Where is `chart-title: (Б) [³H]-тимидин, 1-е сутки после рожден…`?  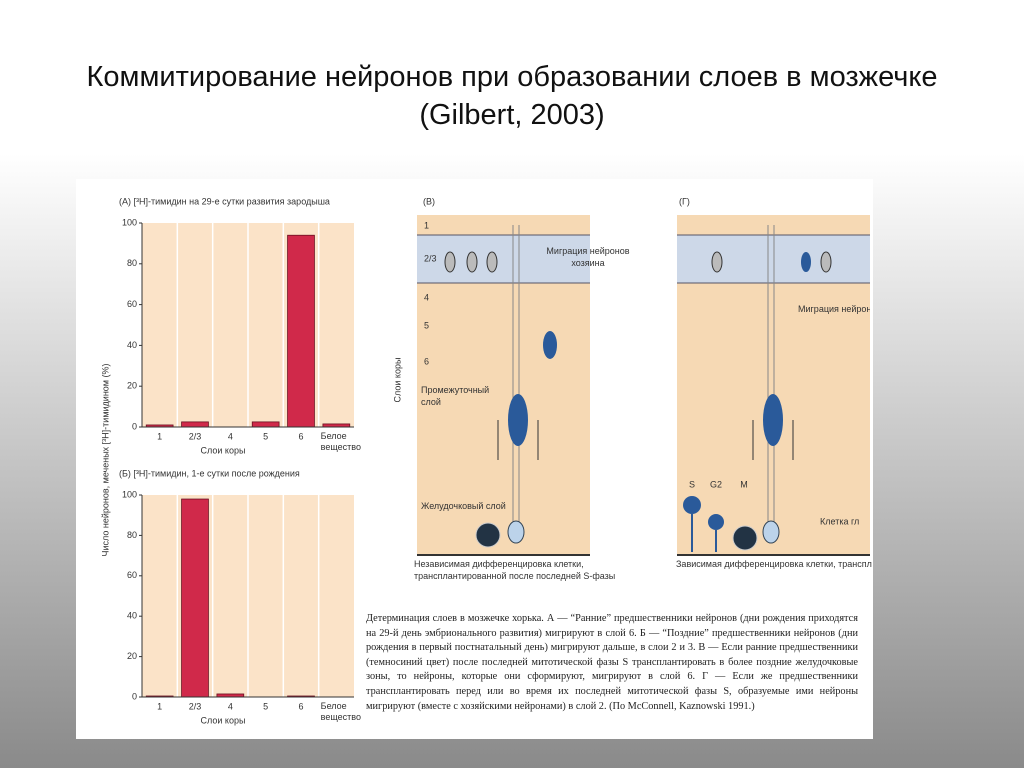 chart-title: (Б) [³H]-тимидин, 1-е сутки после рожден… is located at coordinates (209, 473).